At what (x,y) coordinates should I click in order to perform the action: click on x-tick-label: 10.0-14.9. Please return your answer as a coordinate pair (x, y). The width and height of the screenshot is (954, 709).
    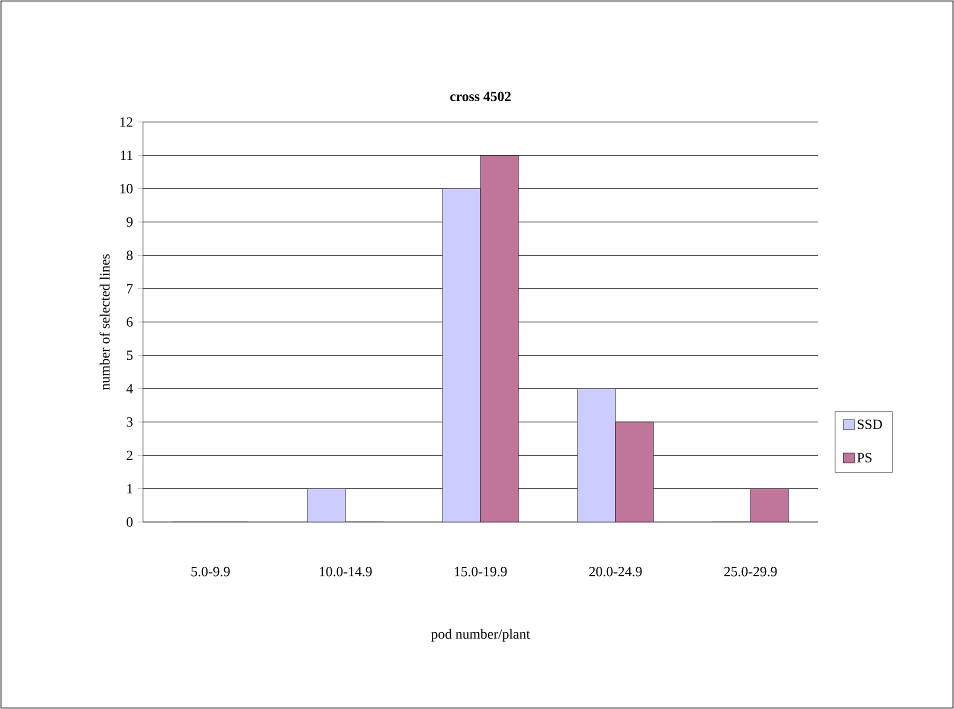
    Looking at the image, I should click on (346, 571).